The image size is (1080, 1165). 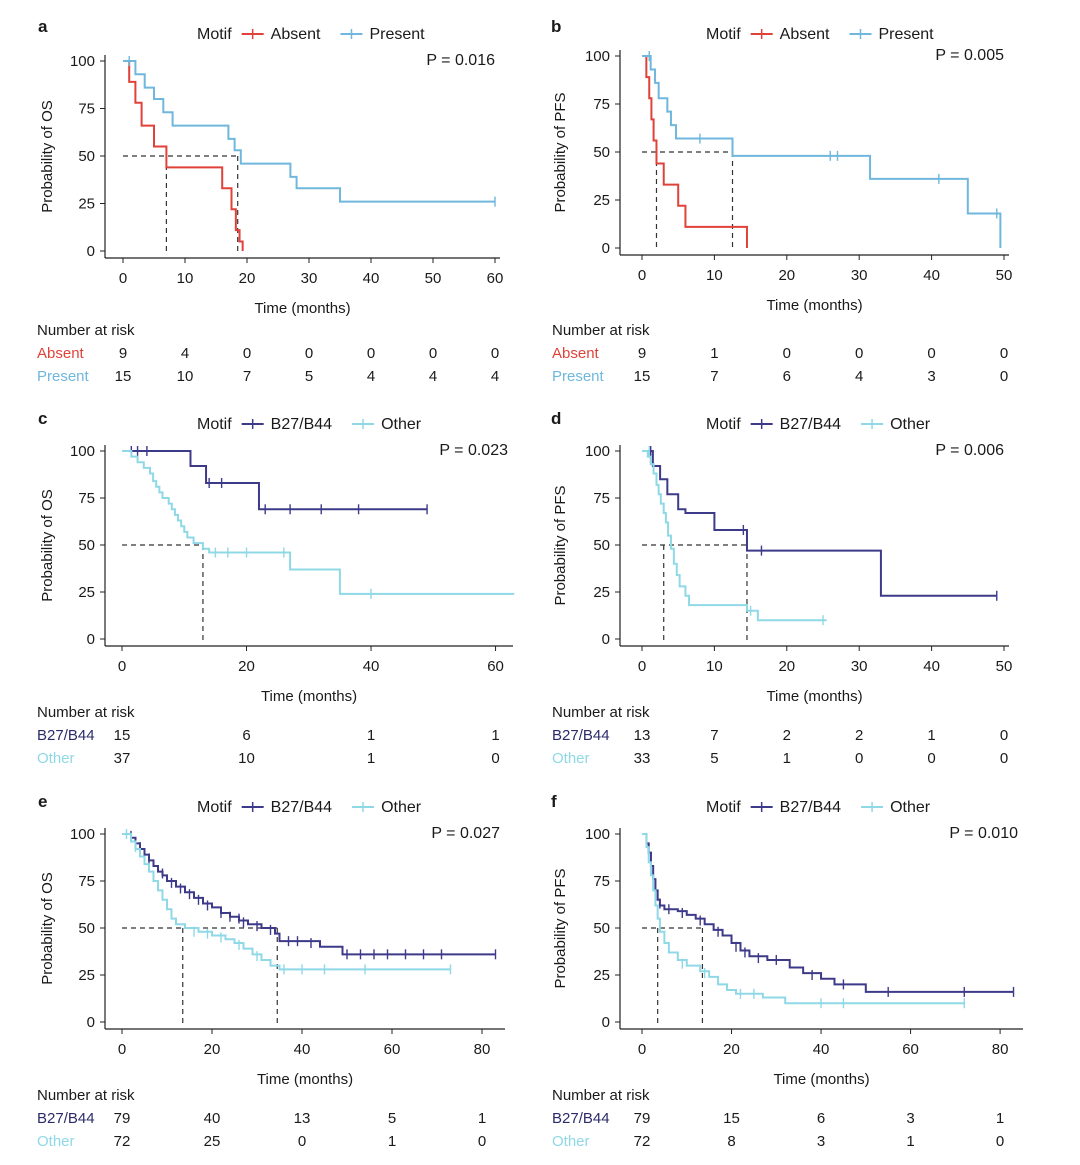 I want to click on y-axis-label: Probability of PFS, so click(x=560, y=545).